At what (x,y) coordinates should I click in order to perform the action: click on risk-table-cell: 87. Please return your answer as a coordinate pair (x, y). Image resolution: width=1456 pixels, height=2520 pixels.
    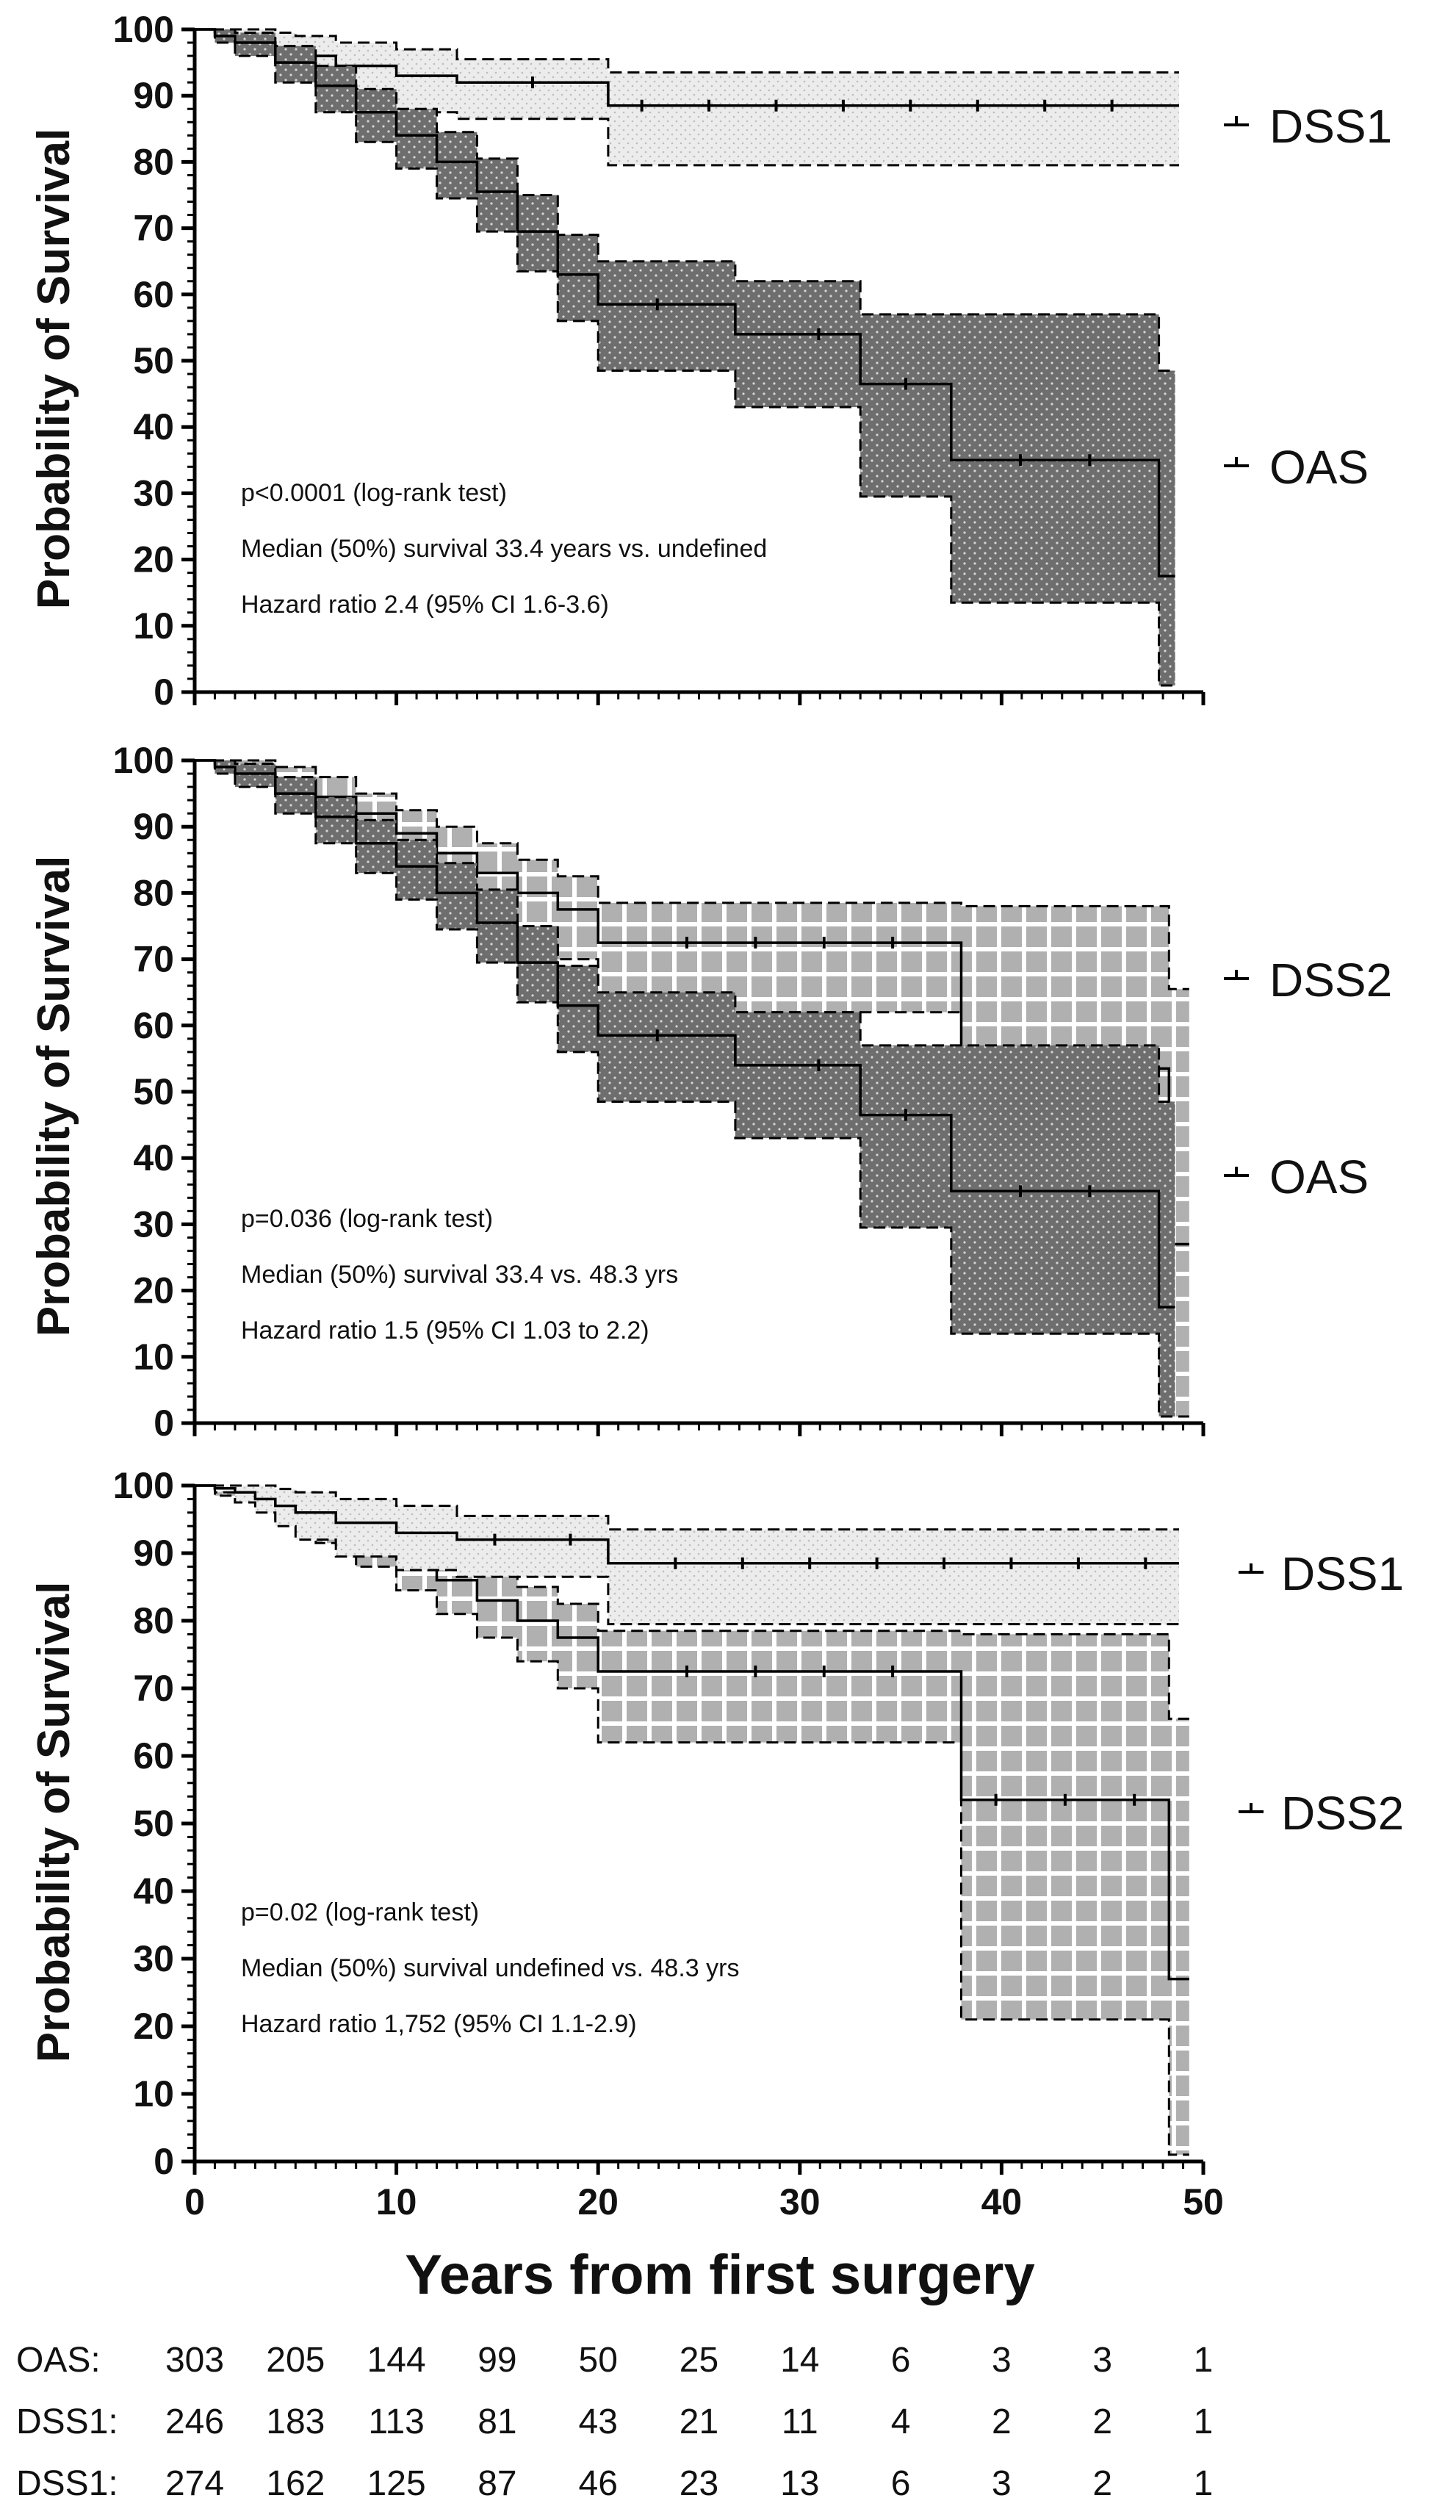
    Looking at the image, I should click on (496, 2483).